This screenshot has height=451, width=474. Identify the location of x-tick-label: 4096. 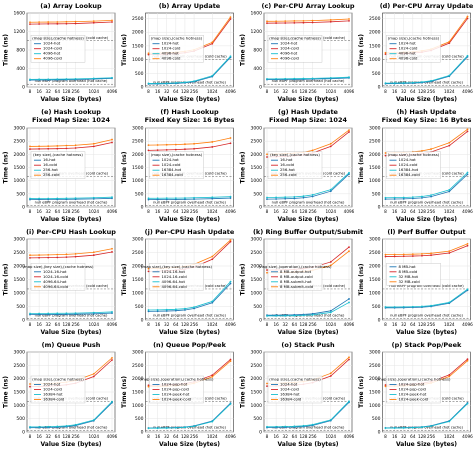
(467, 436).